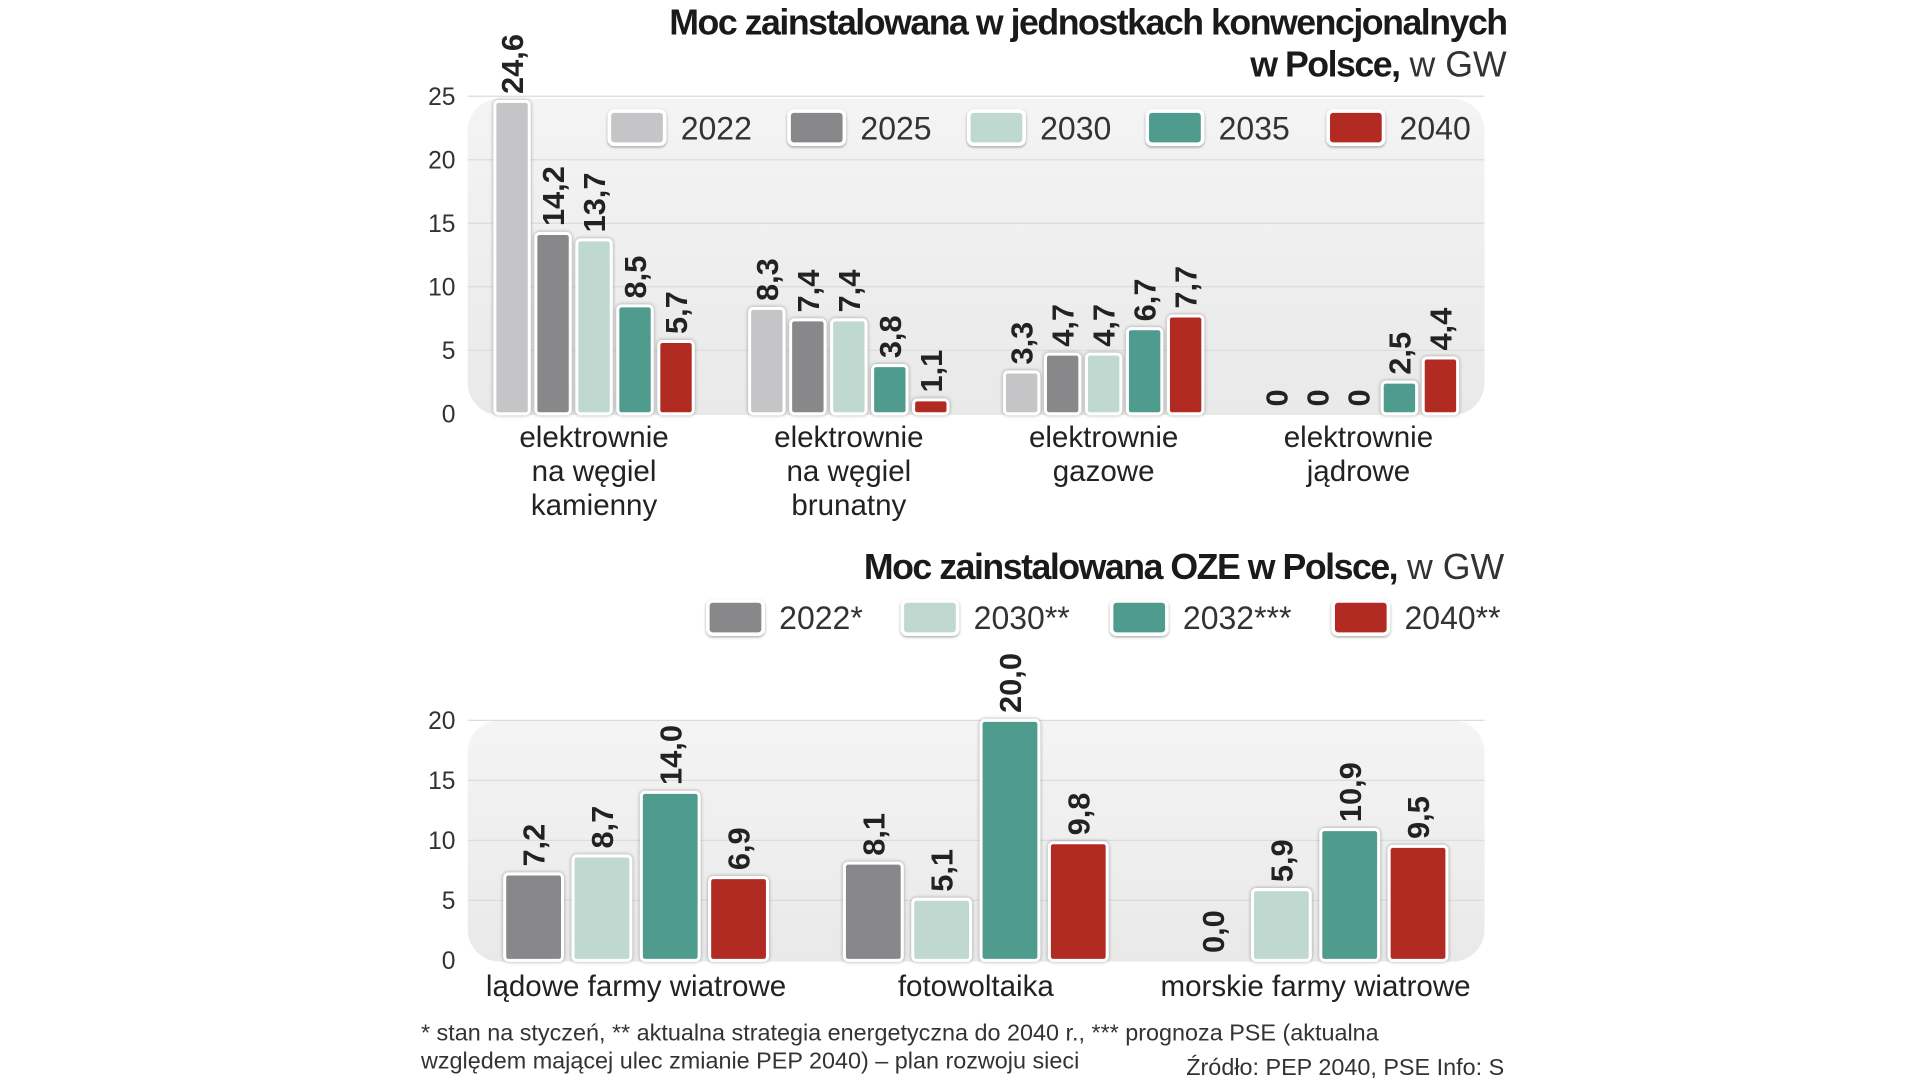  What do you see at coordinates (1186, 287) in the screenshot?
I see `data-label: 7,7` at bounding box center [1186, 287].